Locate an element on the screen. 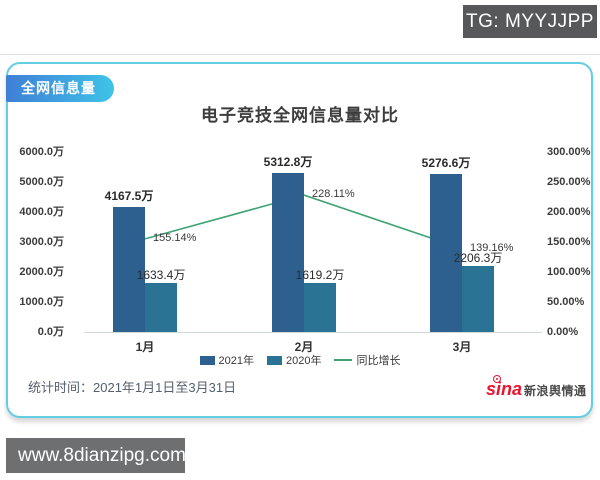 This screenshot has width=600, height=480. line-point-label: 228.11% is located at coordinates (333, 194).